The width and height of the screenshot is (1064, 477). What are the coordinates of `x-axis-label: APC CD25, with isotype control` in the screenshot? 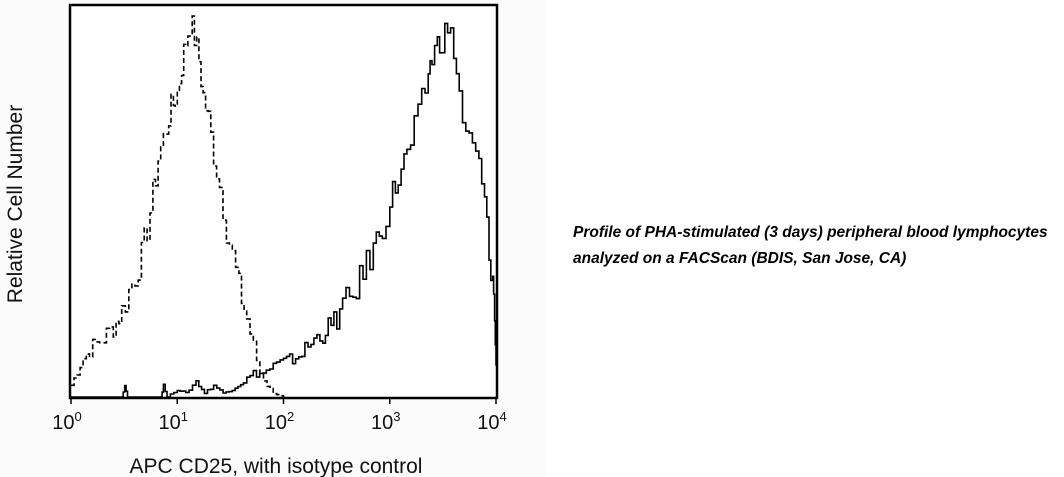 It's located at (276, 466).